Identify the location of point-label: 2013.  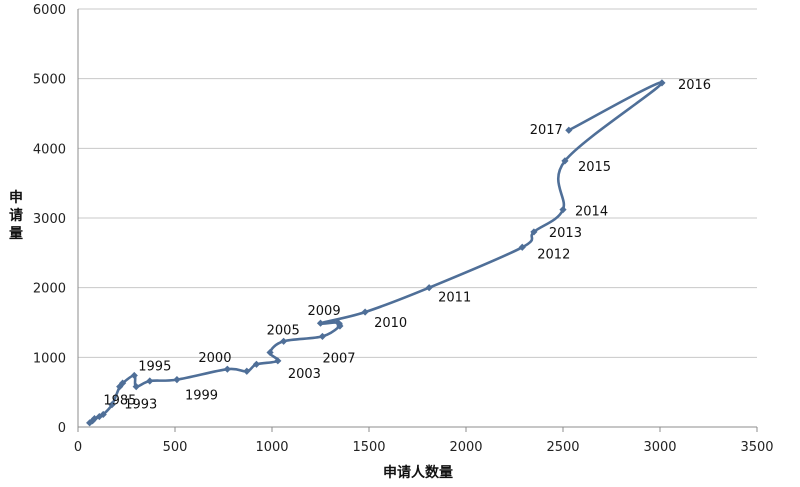
(565, 233).